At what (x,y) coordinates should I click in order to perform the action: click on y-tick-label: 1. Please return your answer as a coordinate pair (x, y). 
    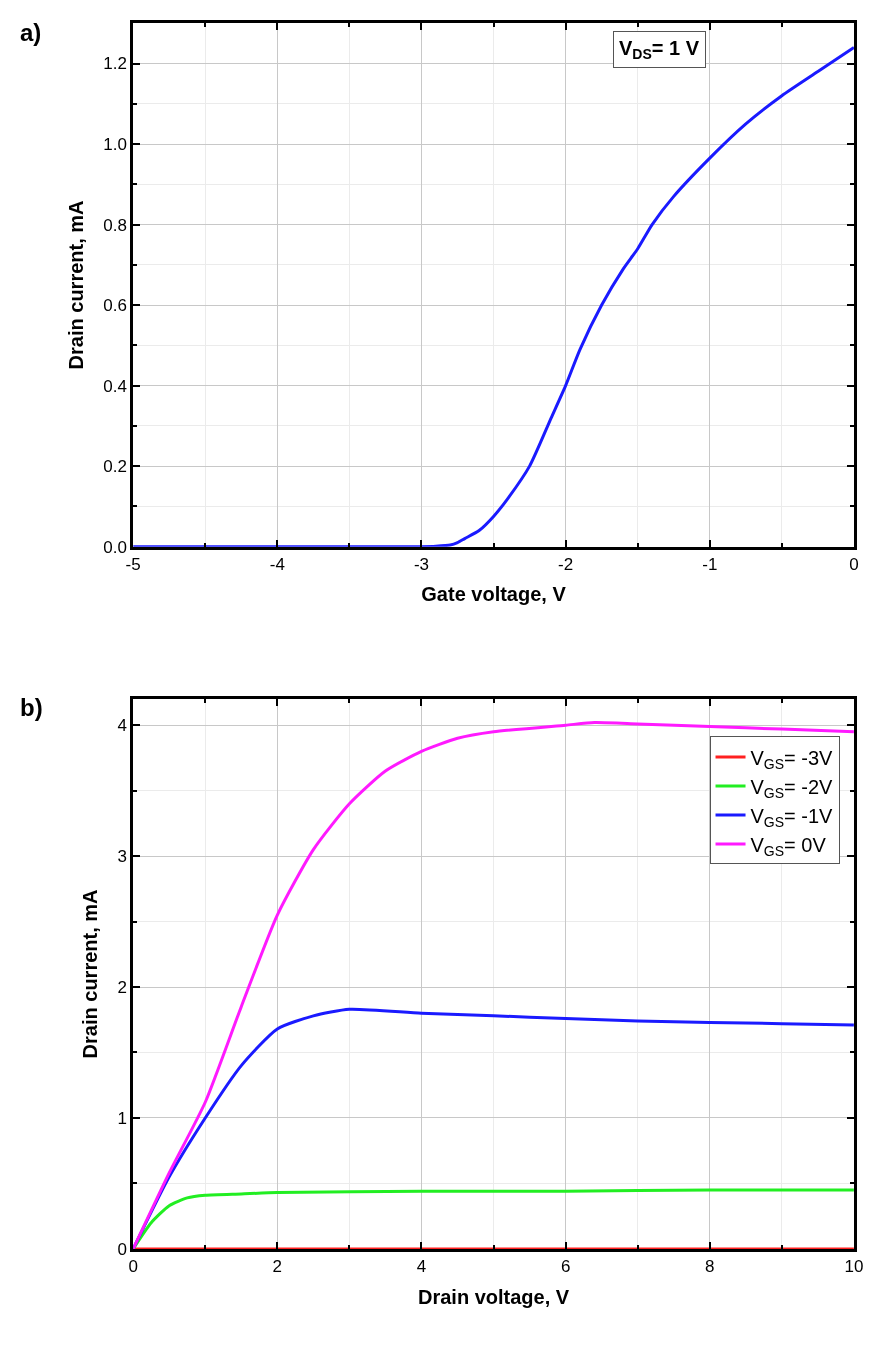
    Looking at the image, I should click on (122, 1118).